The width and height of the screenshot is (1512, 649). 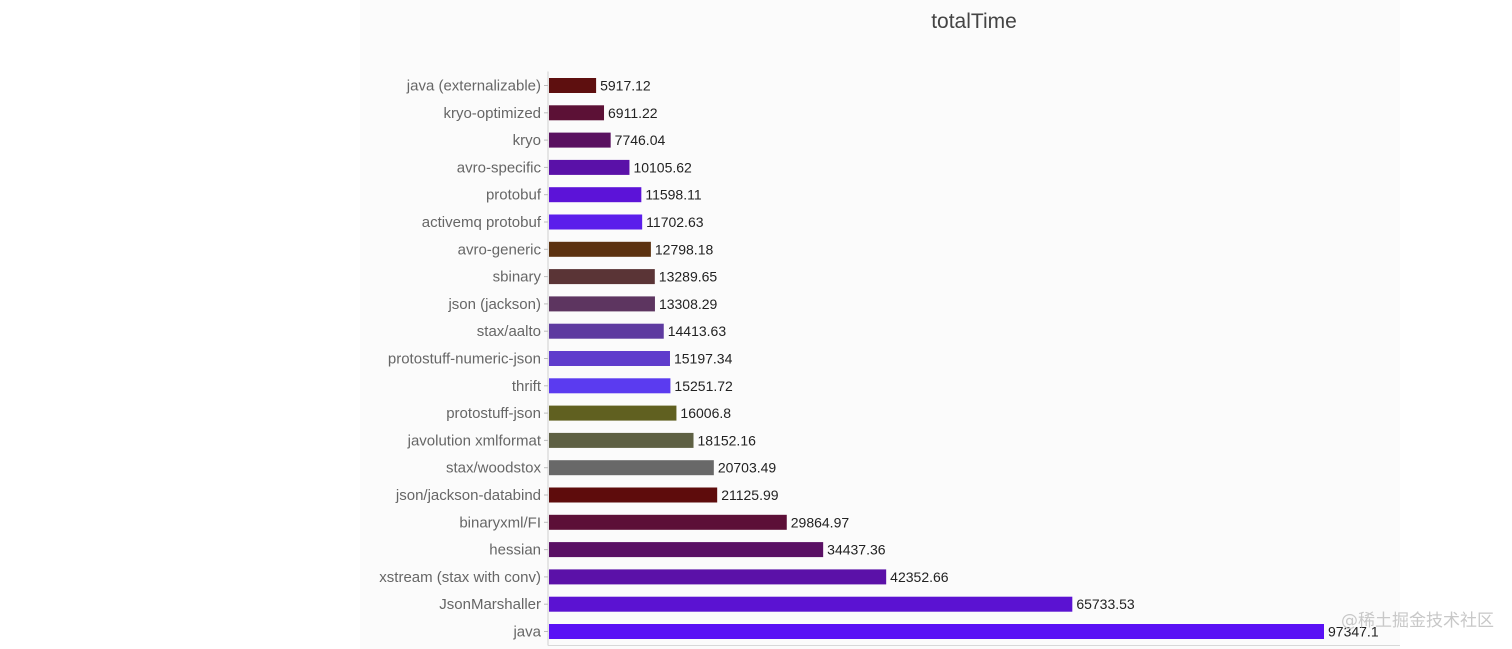 I want to click on category-label: stax/aalto, so click(x=509, y=331).